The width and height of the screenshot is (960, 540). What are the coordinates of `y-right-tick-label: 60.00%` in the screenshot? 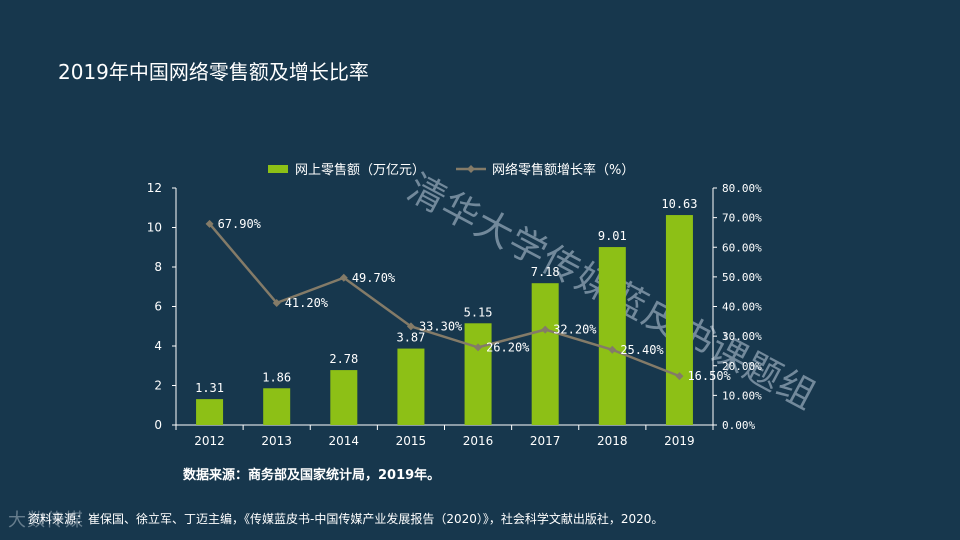 It's located at (742, 247).